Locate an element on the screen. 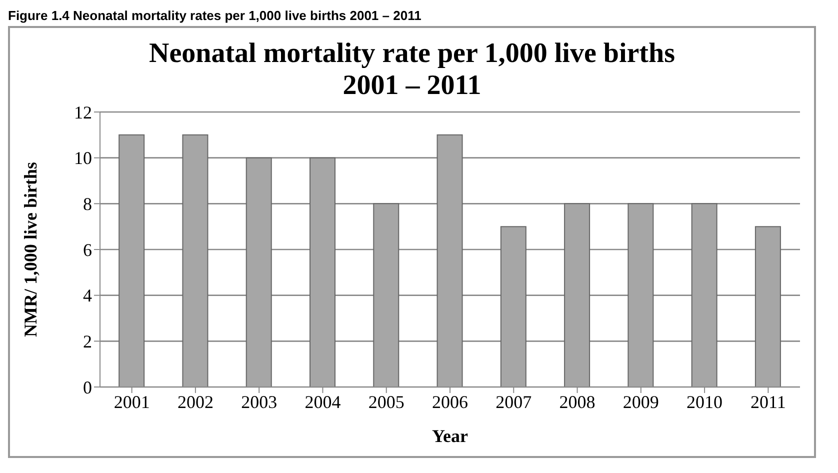 The width and height of the screenshot is (838, 473). y-axis-title: NMR/ 1,000 live births is located at coordinates (30, 249).